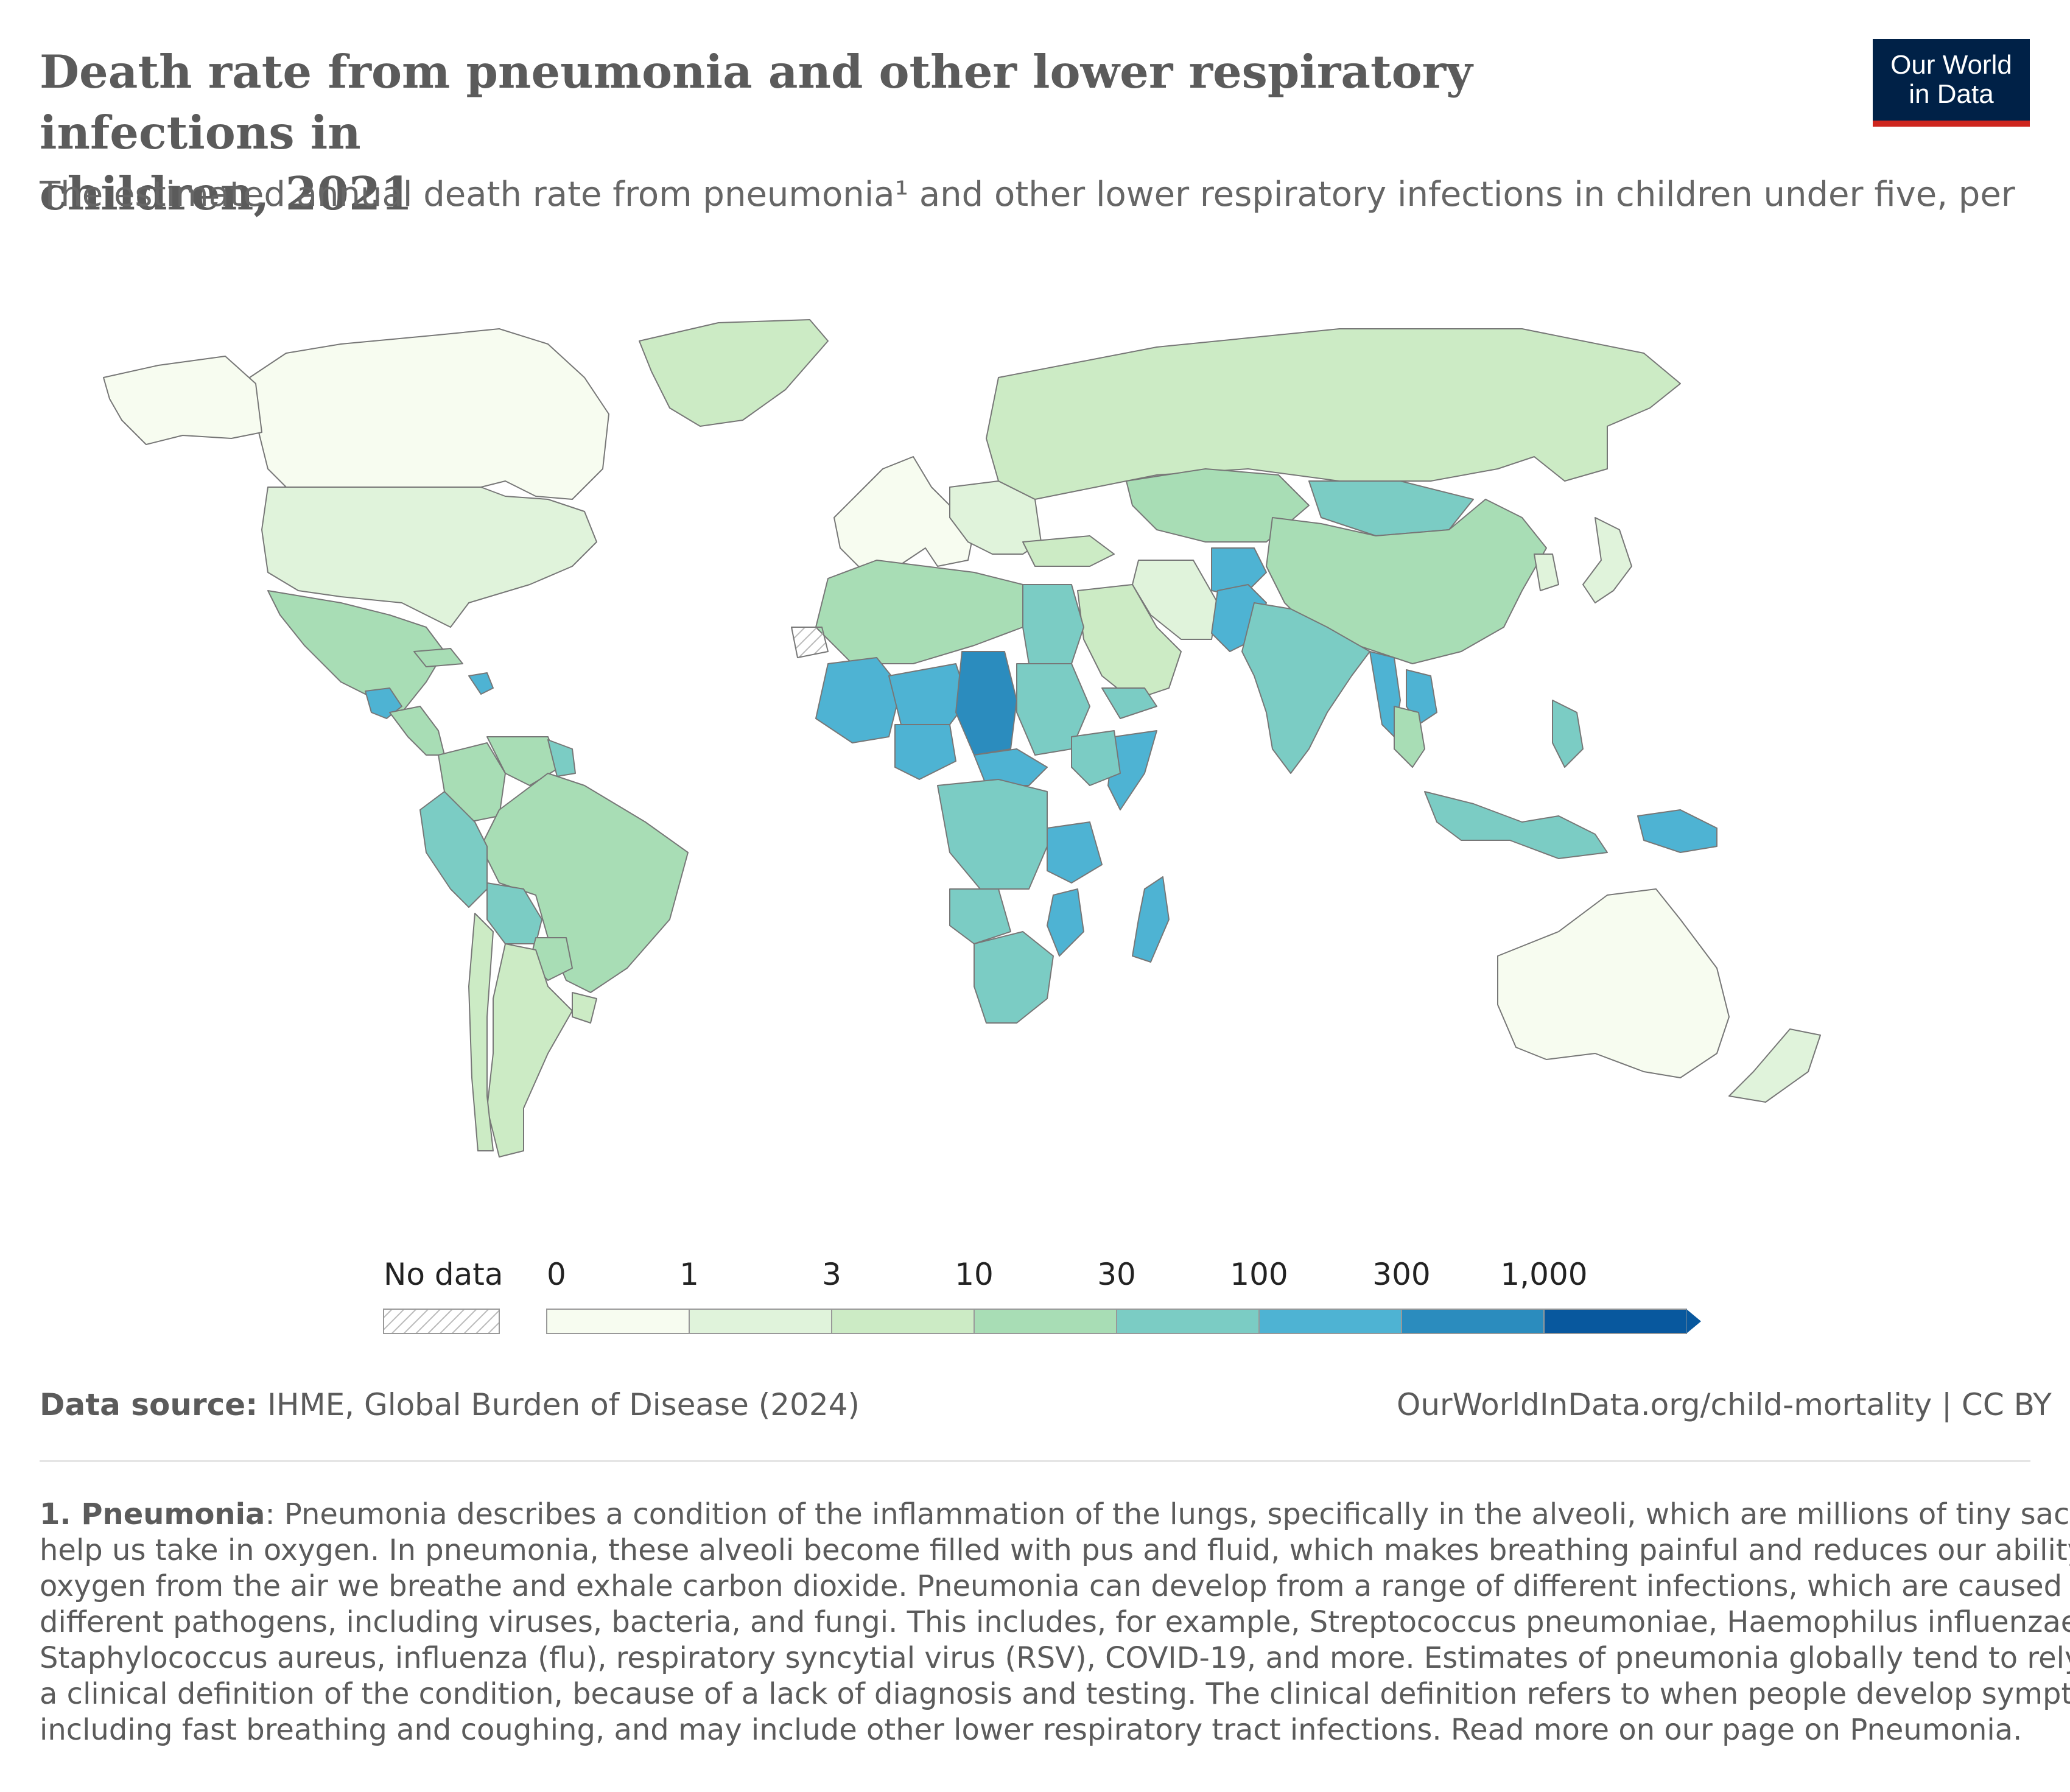 Image resolution: width=2070 pixels, height=1792 pixels. What do you see at coordinates (481, 1032) in the screenshot?
I see `country-chile` at bounding box center [481, 1032].